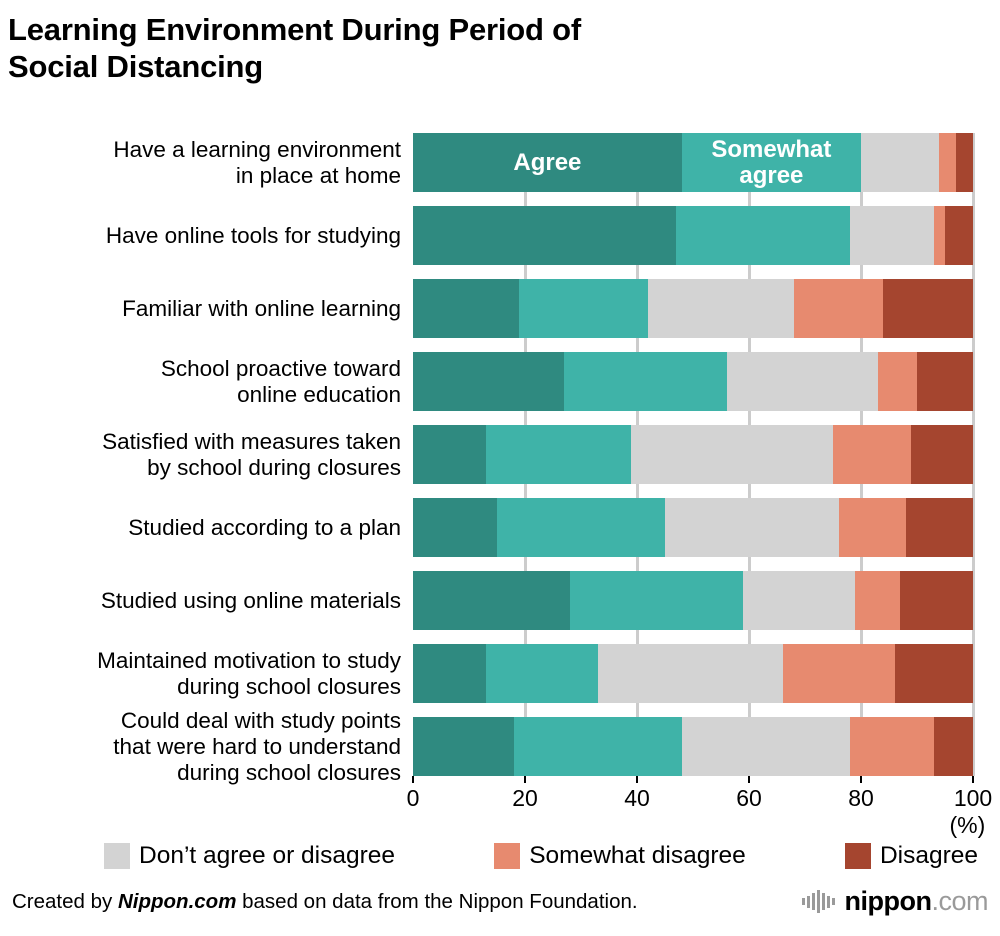 The width and height of the screenshot is (1000, 936). I want to click on legend-label: Disagree, so click(928, 856).